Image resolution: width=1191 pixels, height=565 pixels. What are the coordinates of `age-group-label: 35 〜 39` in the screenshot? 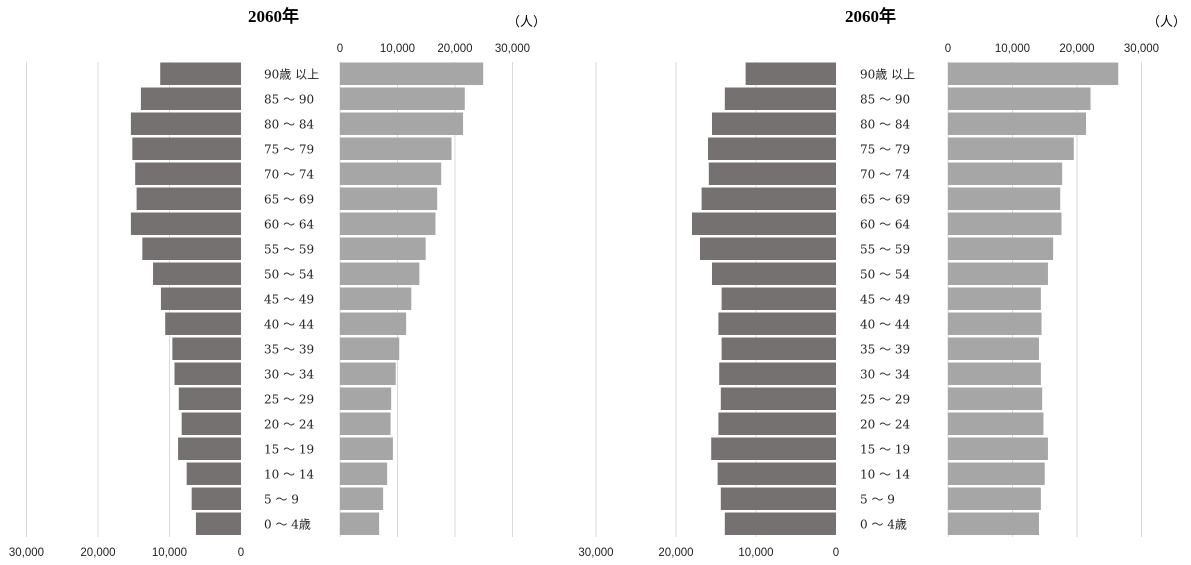 It's located at (885, 350).